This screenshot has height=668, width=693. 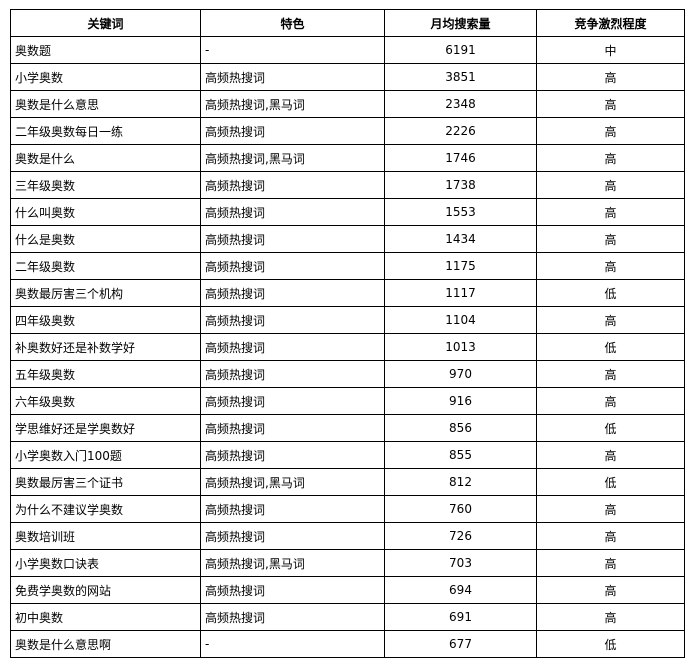 What do you see at coordinates (105, 239) in the screenshot?
I see `keyword-cell: 什么是奥数` at bounding box center [105, 239].